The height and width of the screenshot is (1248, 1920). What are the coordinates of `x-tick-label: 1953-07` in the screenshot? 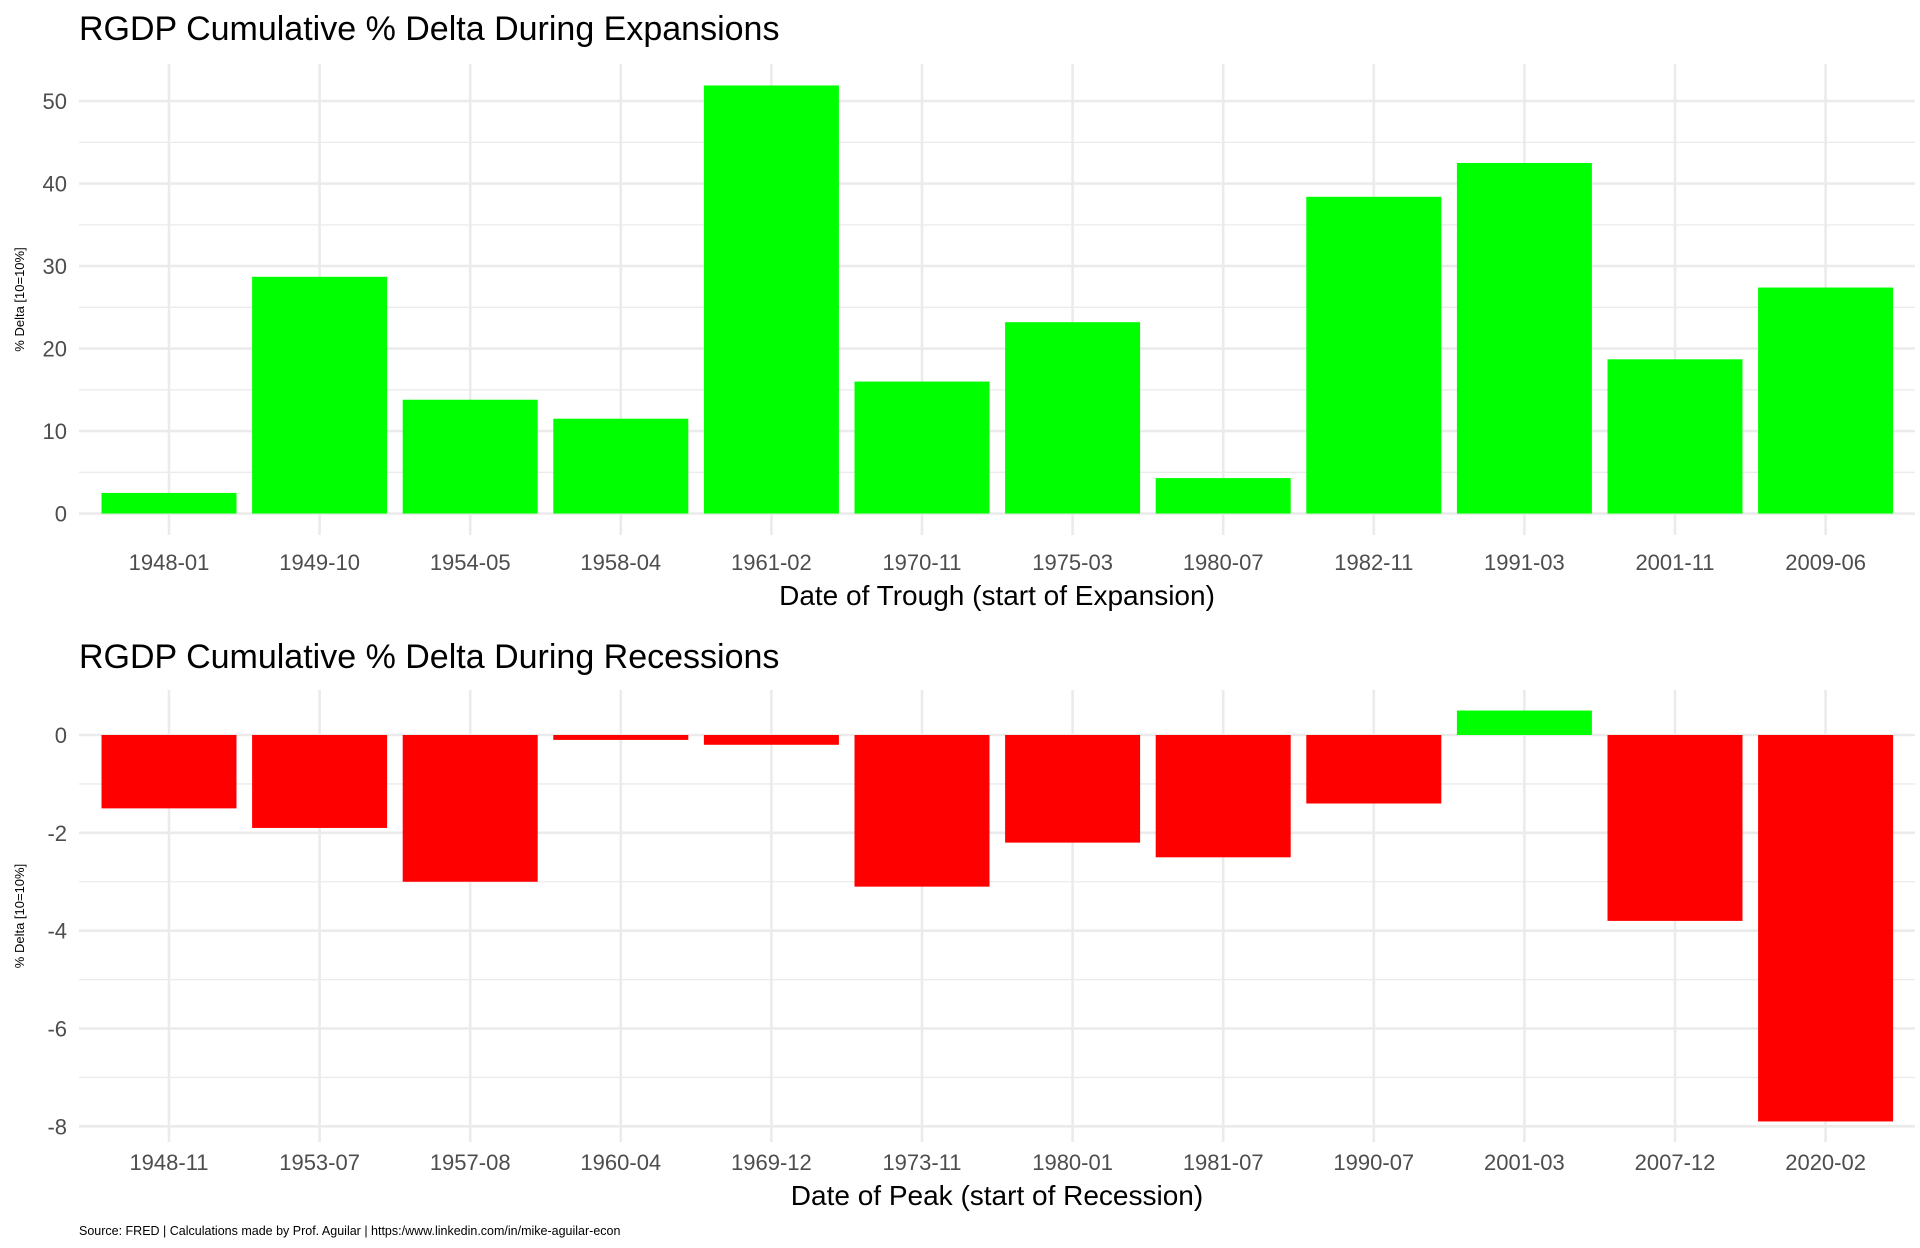 It's located at (319, 1162).